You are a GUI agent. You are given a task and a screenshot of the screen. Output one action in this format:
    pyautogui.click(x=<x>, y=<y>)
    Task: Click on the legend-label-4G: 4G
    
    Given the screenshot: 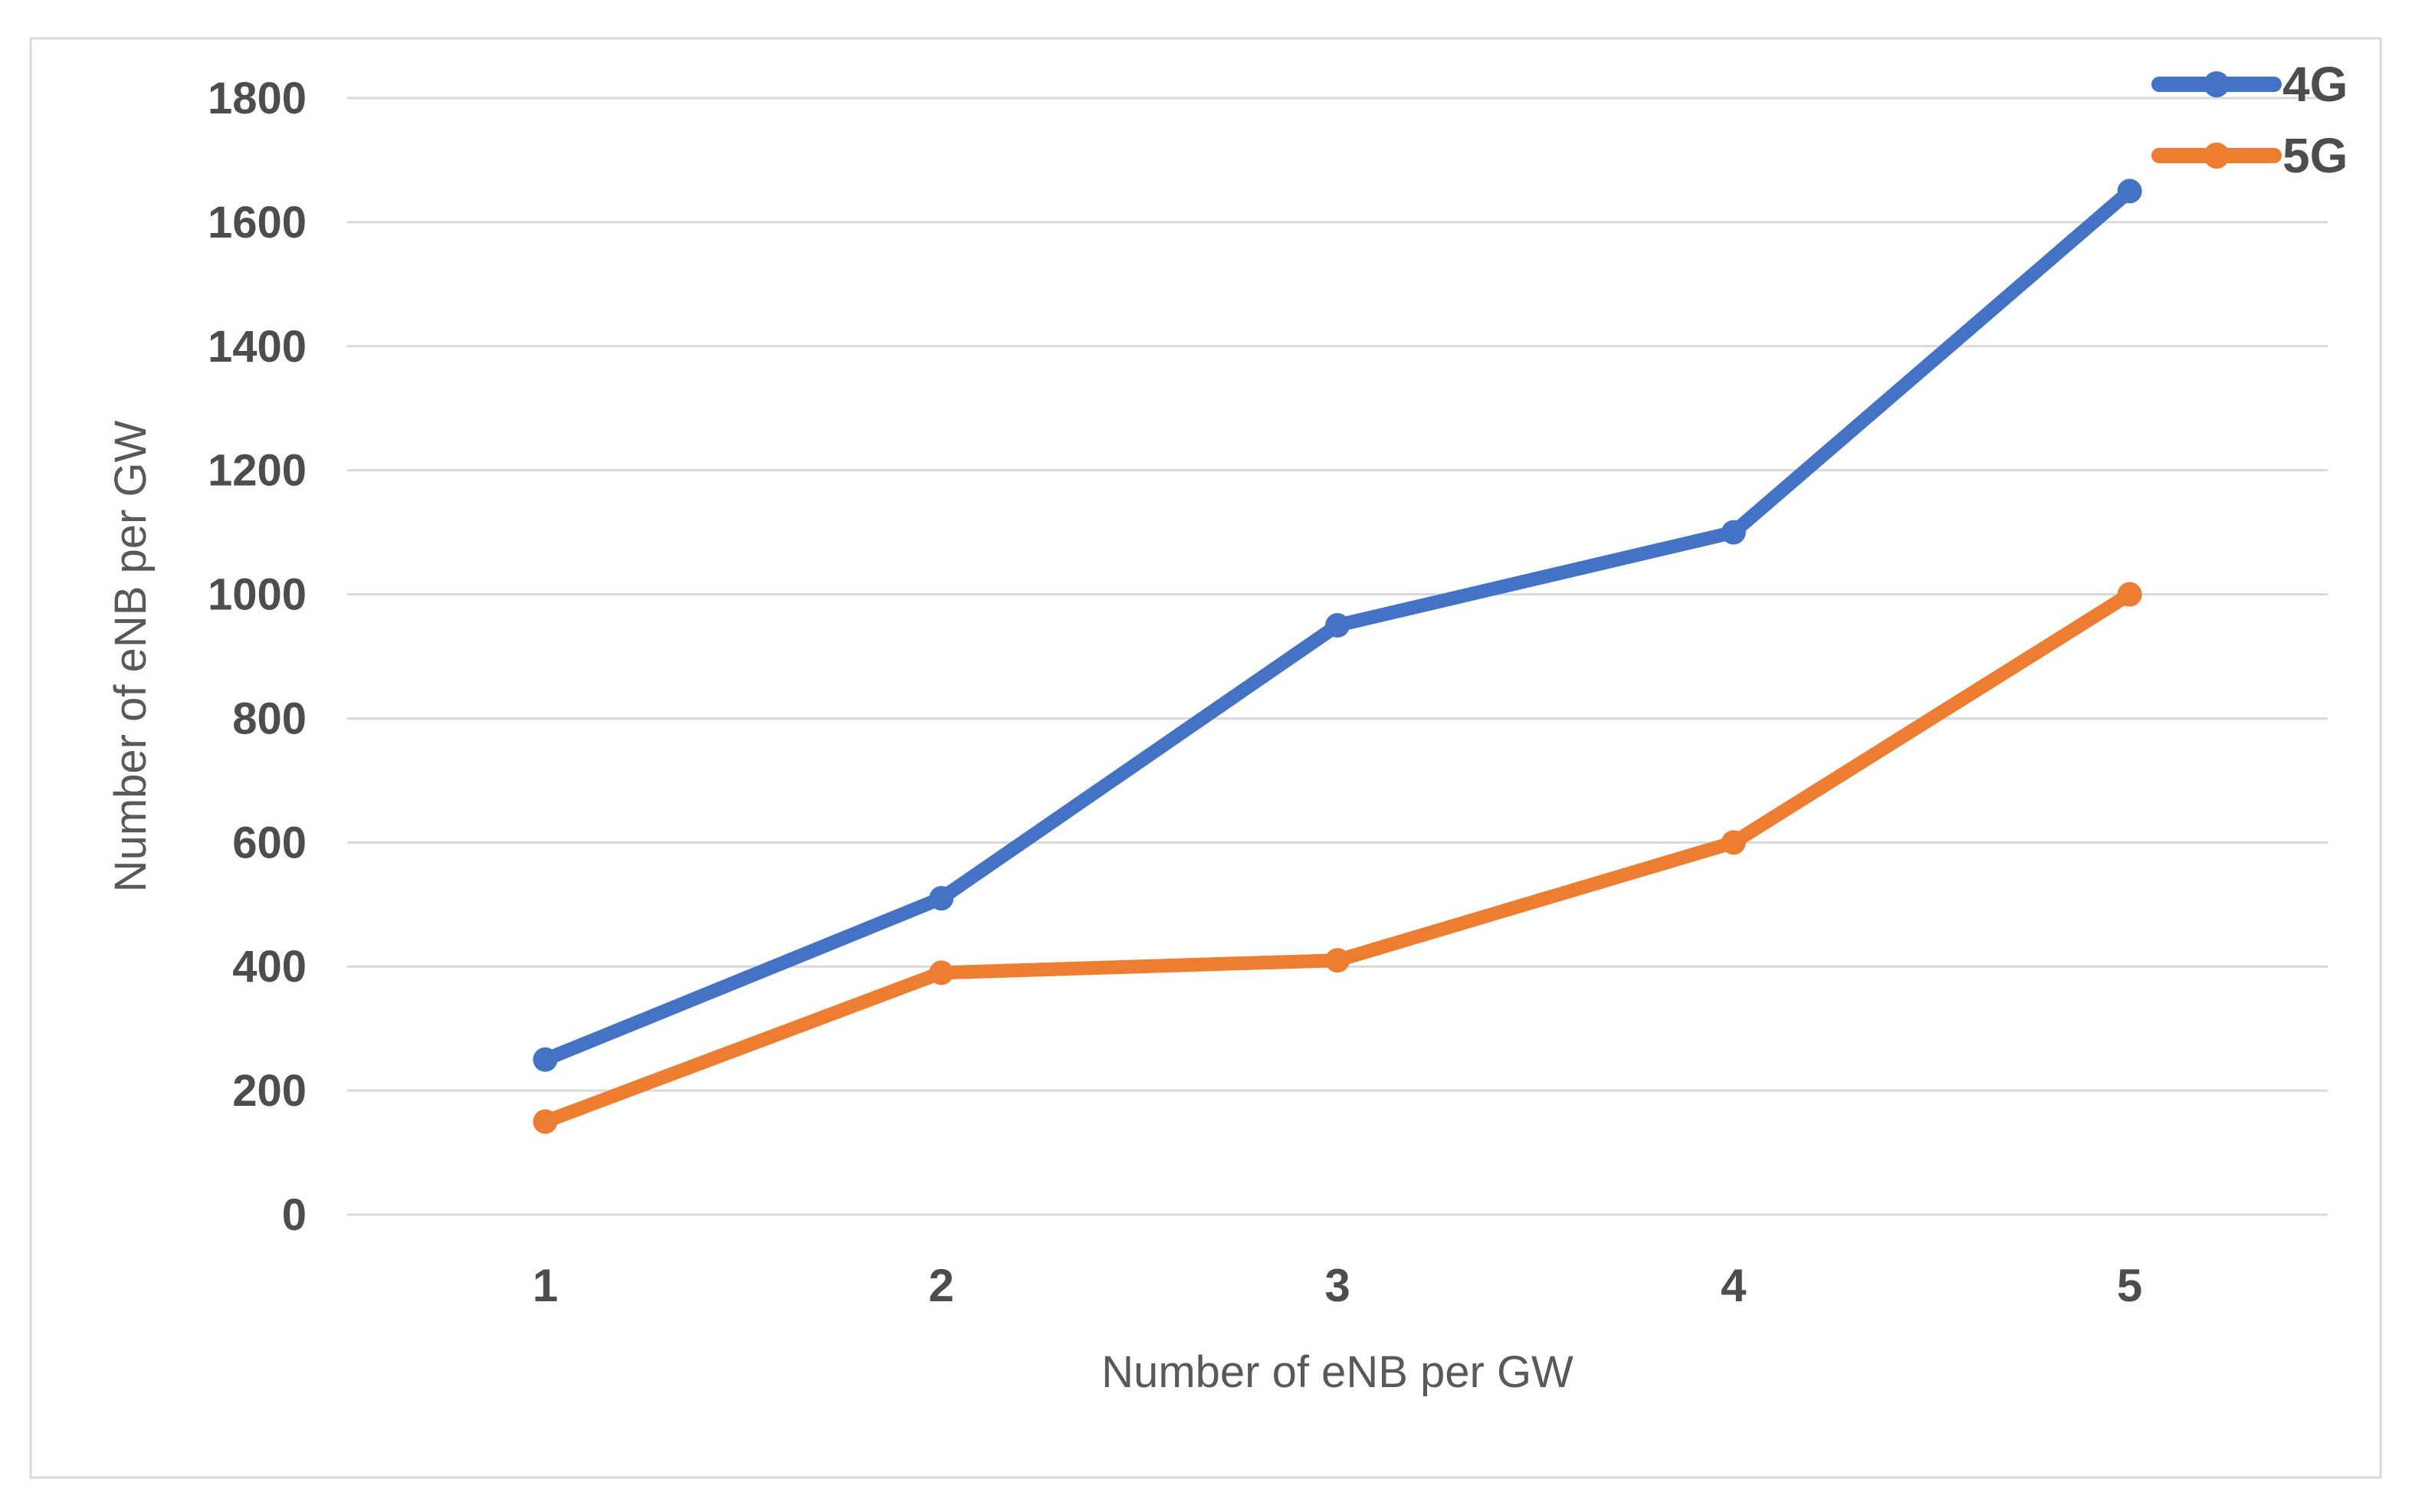 What is the action you would take?
    pyautogui.click(x=2315, y=84)
    